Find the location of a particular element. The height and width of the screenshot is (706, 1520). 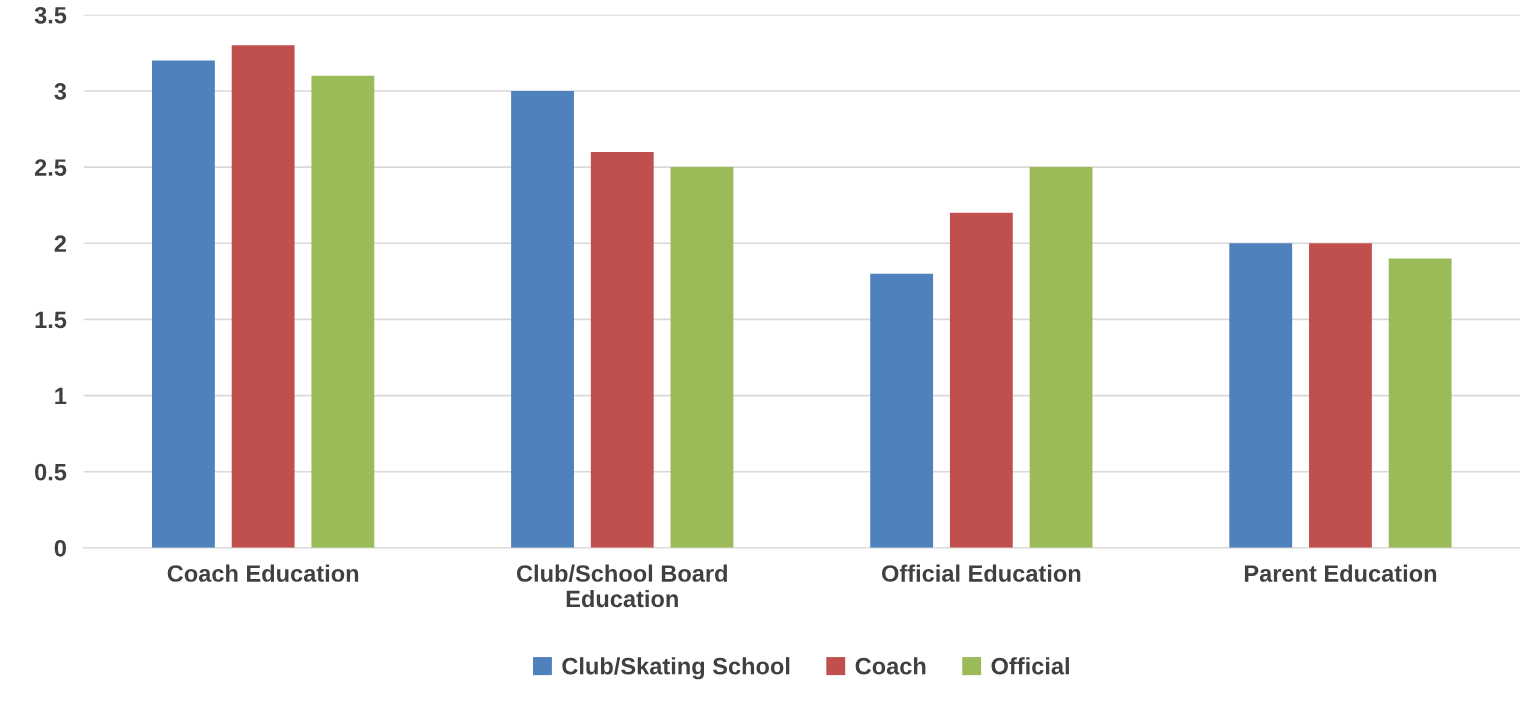

legend-label: Club/Skating School is located at coordinates (676, 668).